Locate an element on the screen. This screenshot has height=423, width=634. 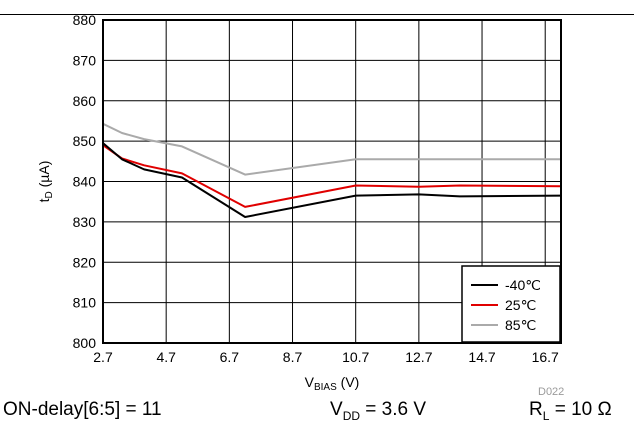
y-tick-label: 870 is located at coordinates (85, 60).